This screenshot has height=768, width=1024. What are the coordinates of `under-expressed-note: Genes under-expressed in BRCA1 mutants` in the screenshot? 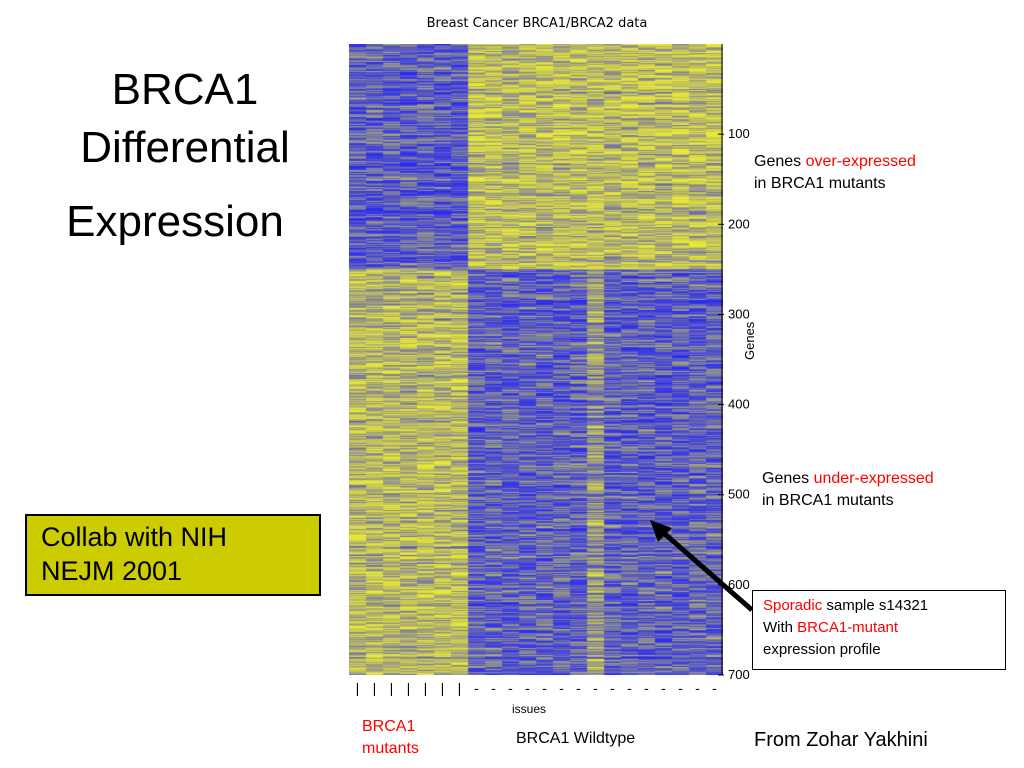 It's located at (848, 490).